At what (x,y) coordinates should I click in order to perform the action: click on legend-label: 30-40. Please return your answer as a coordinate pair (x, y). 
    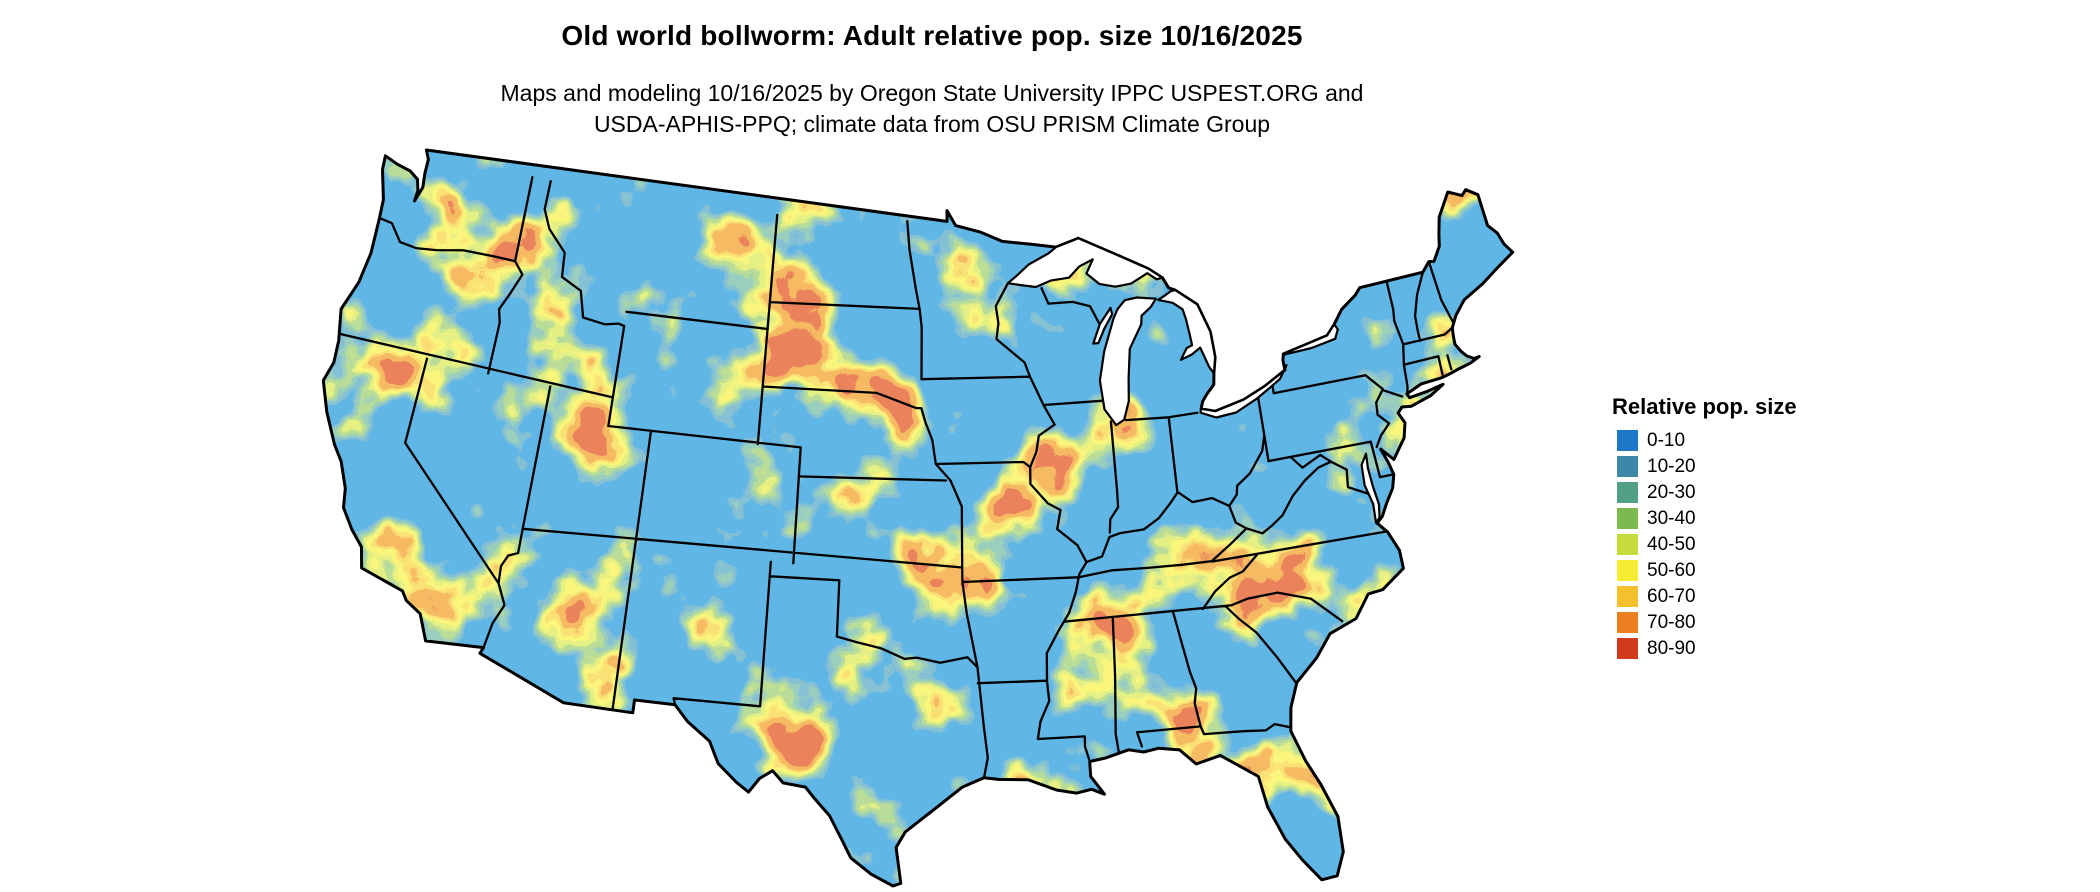
    Looking at the image, I should click on (1671, 518).